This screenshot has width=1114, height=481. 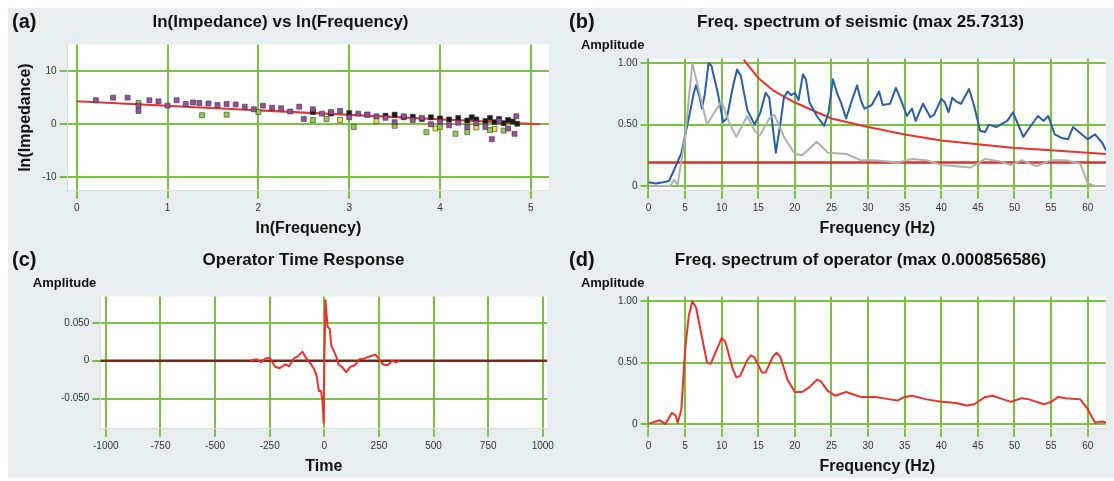 I want to click on text: (b), so click(x=582, y=20).